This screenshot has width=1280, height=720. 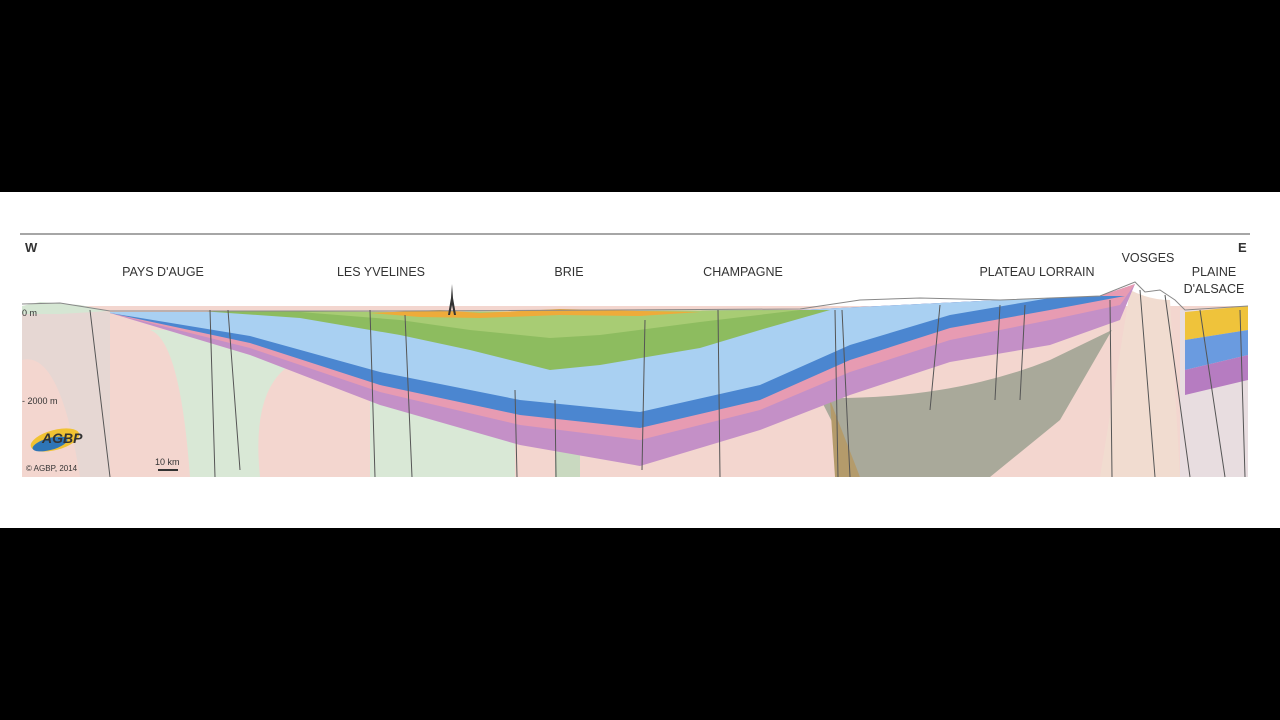 I want to click on basement-left, so click(x=66, y=391).